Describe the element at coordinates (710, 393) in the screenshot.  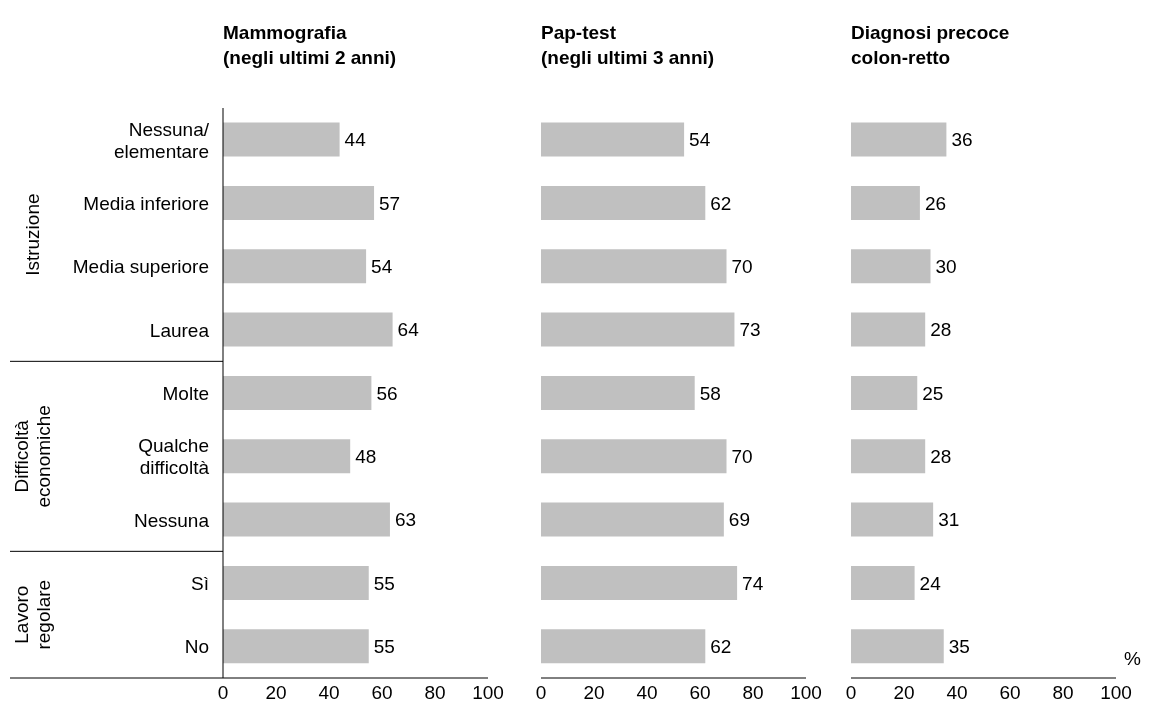
I see `data-label: 58` at that location.